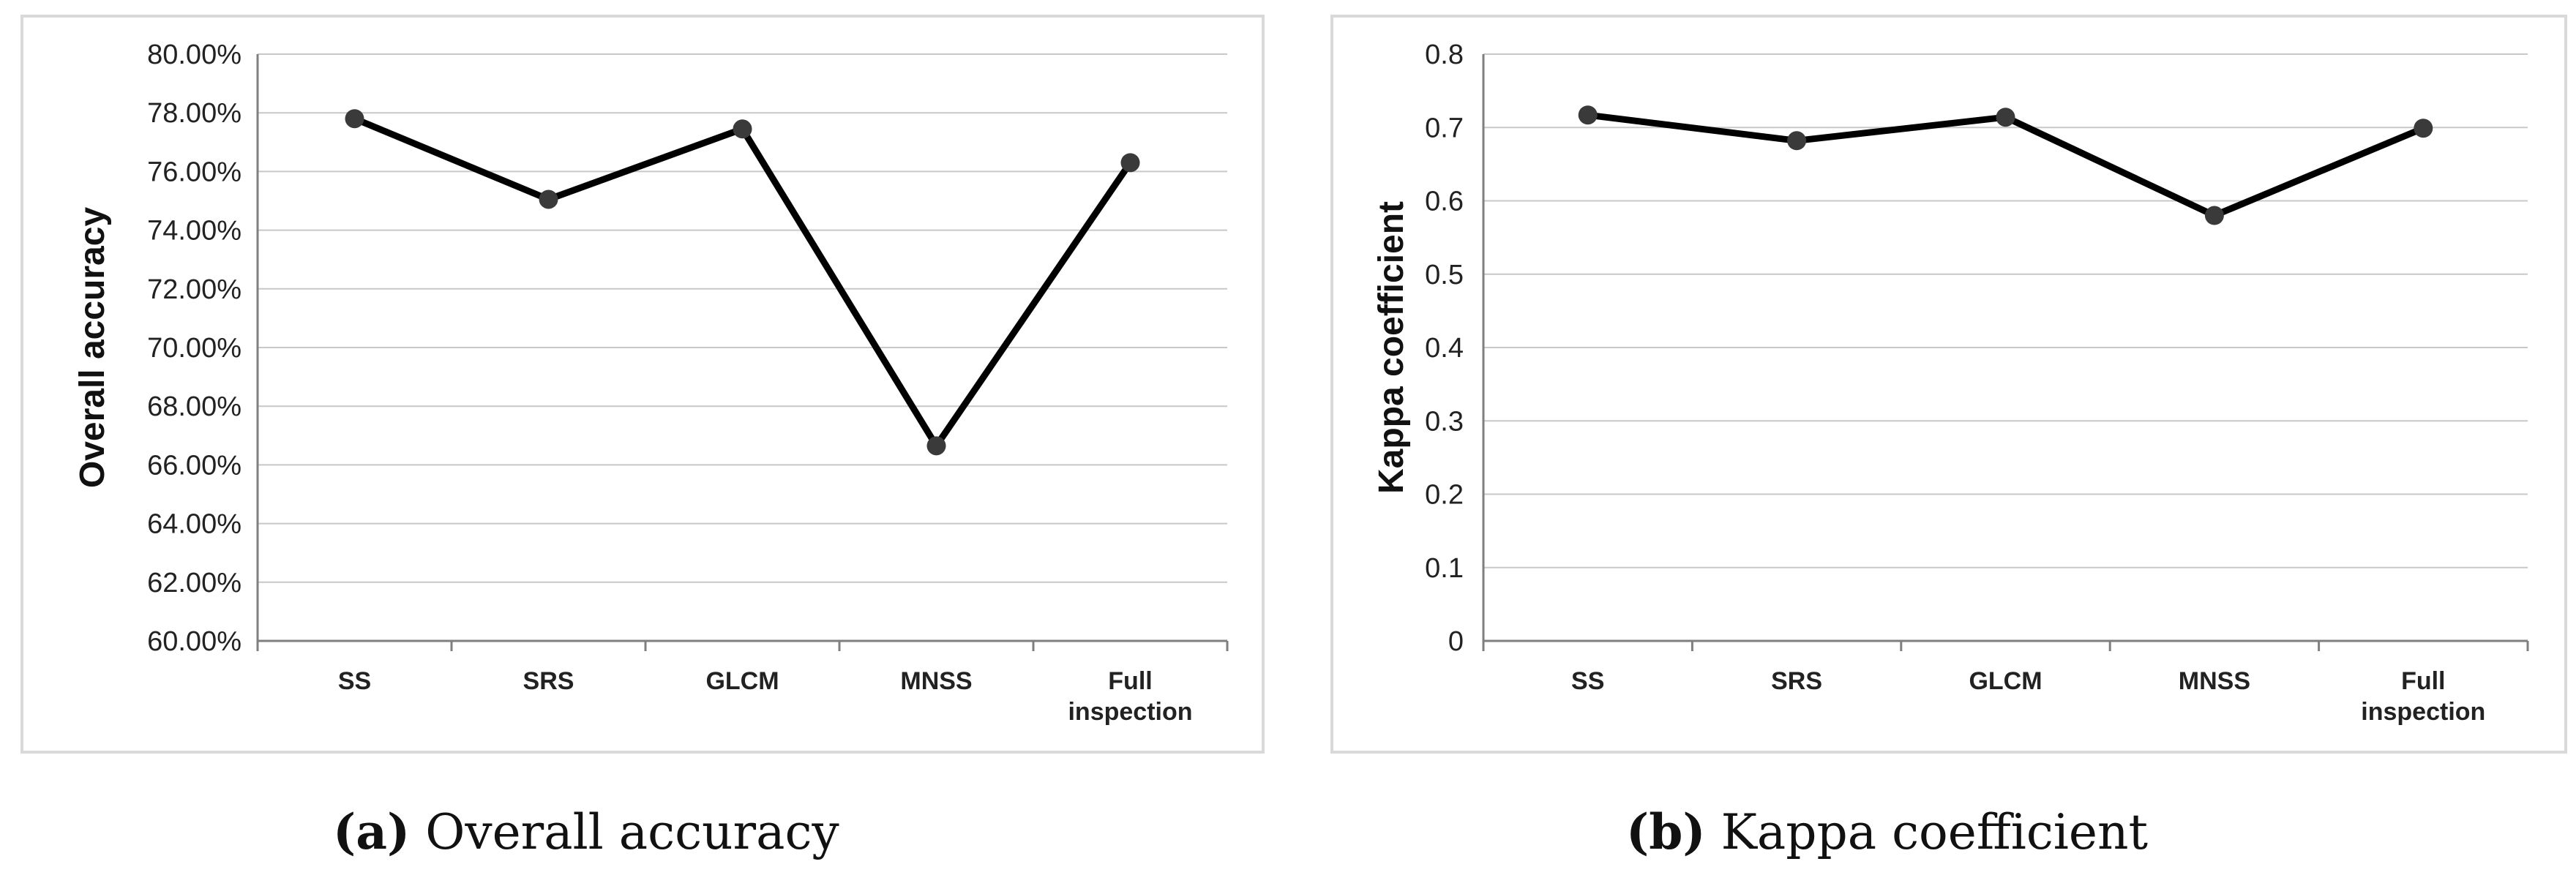 This screenshot has height=886, width=2576. Describe the element at coordinates (1391, 347) in the screenshot. I see `y-axis-title: Kappa coefficient` at that location.